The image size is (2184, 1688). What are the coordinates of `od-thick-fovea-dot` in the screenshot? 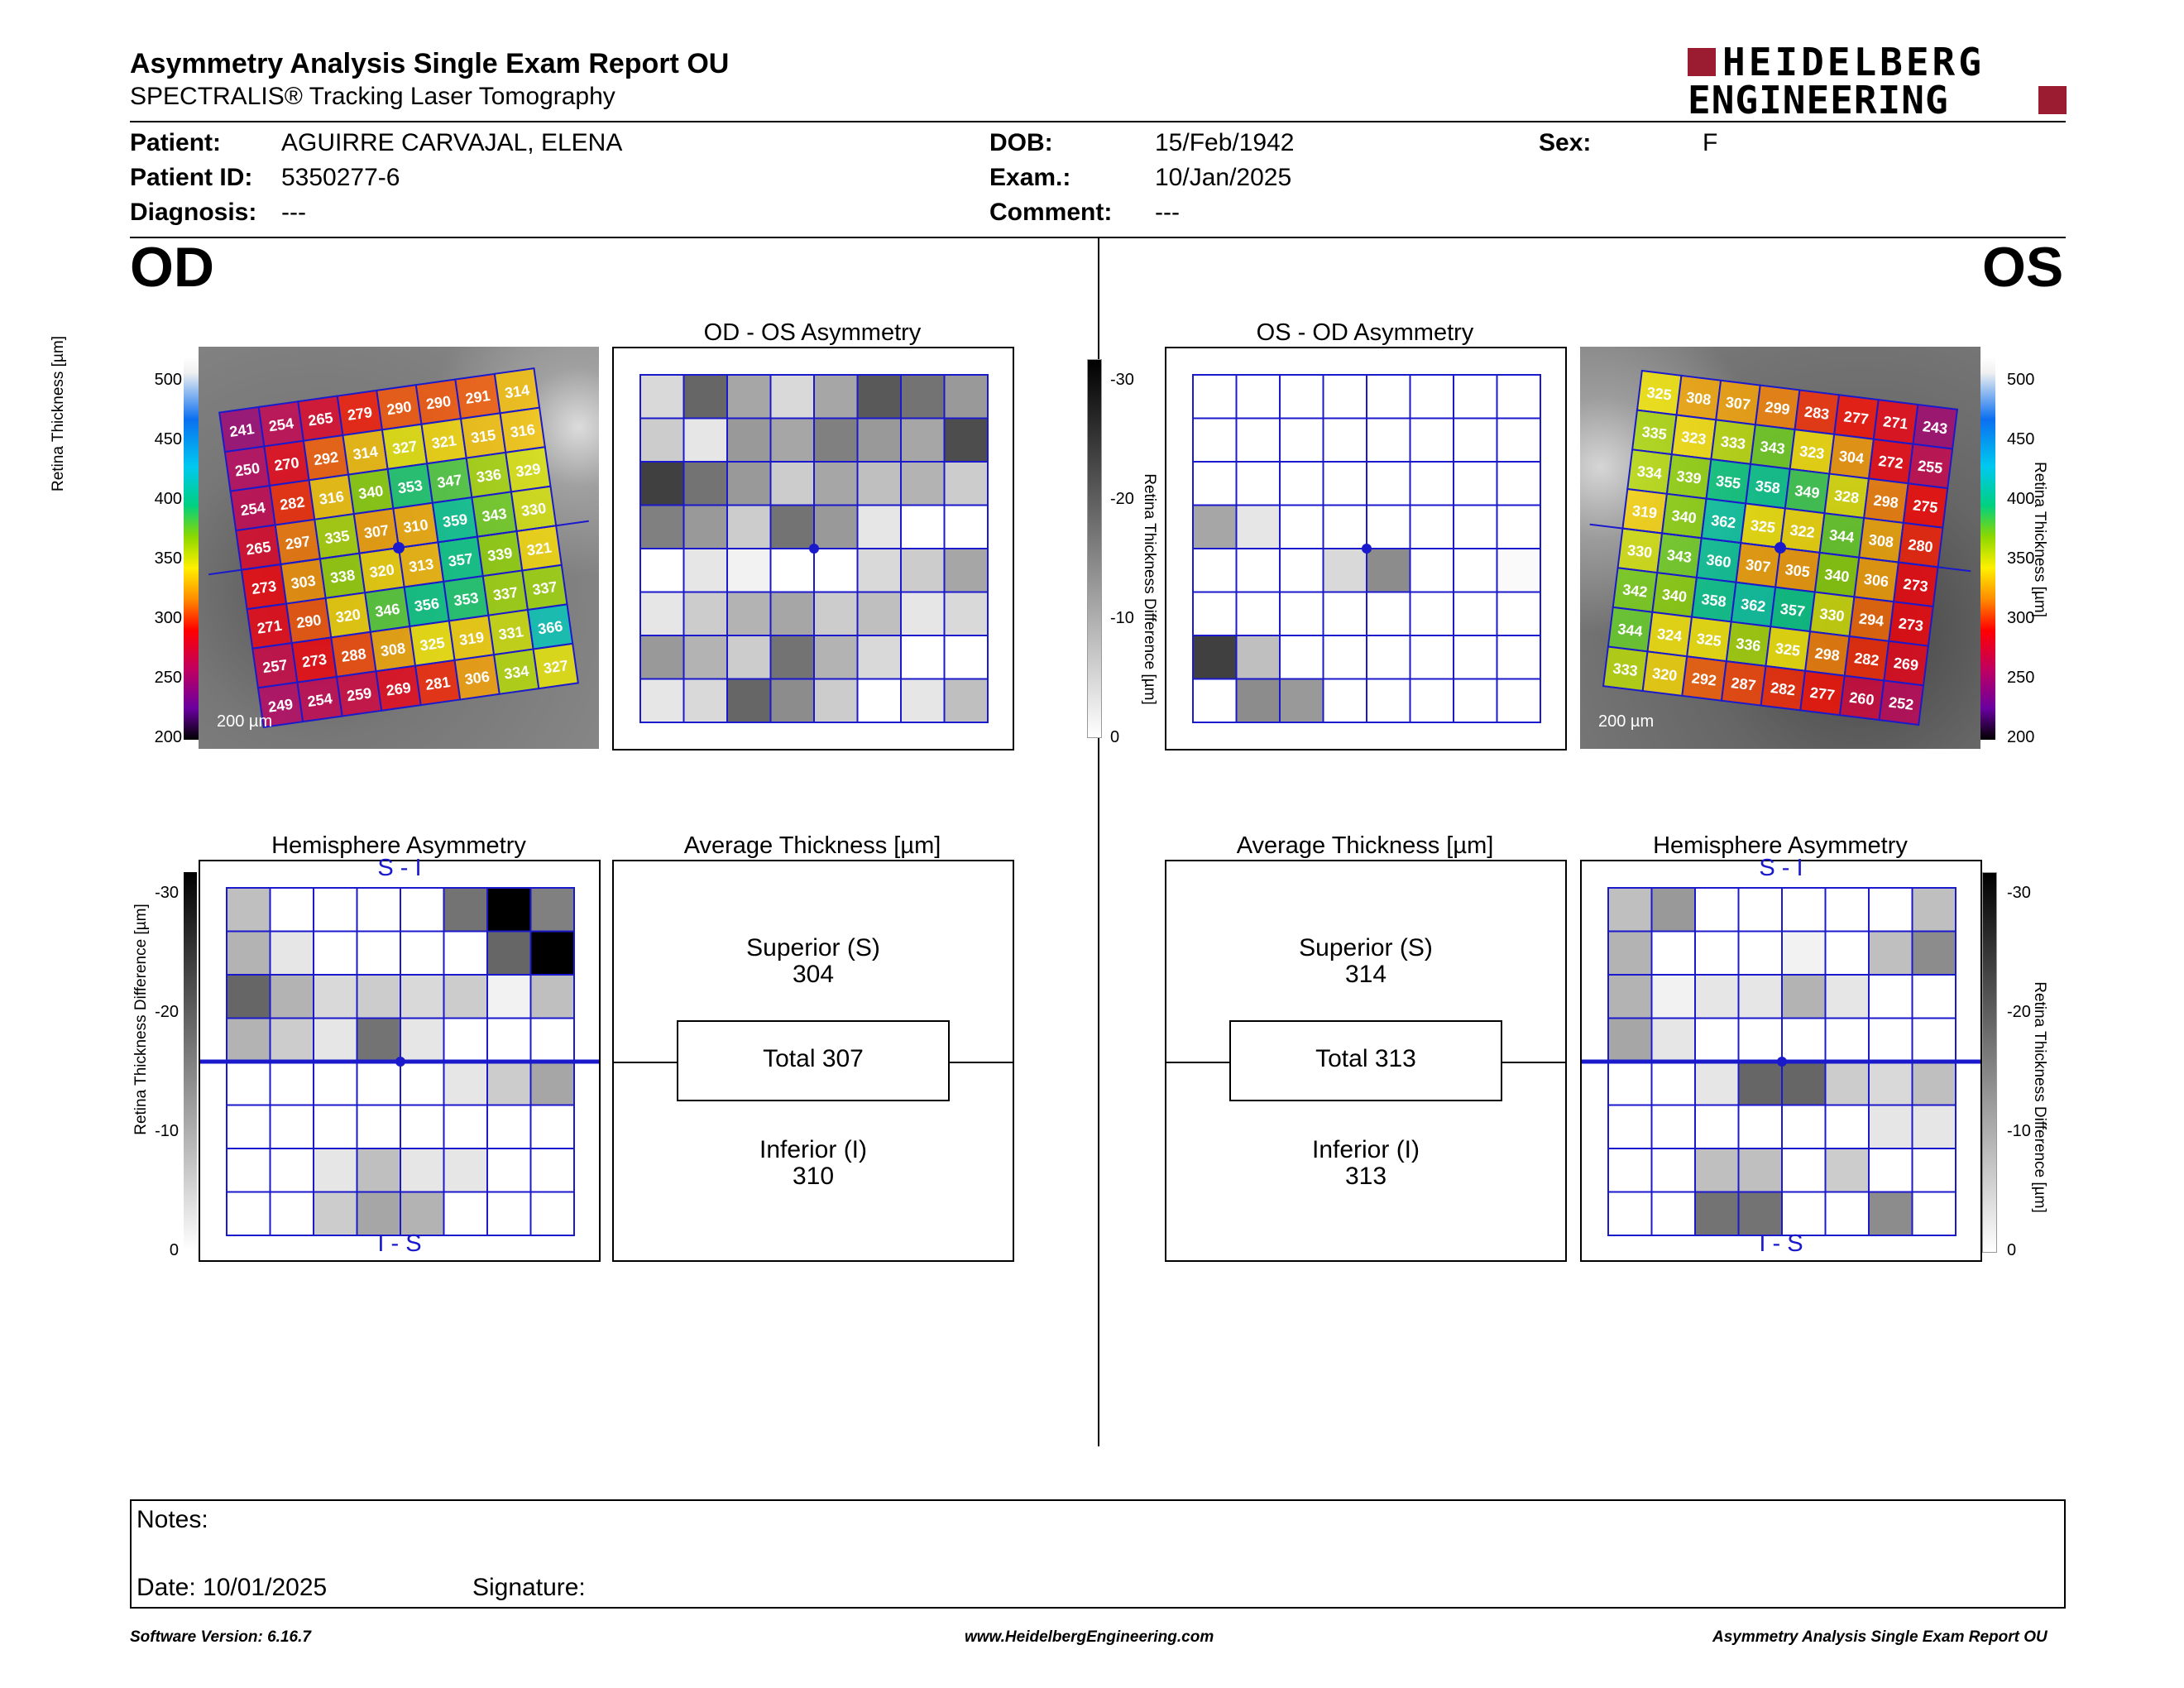 It's located at (399, 548).